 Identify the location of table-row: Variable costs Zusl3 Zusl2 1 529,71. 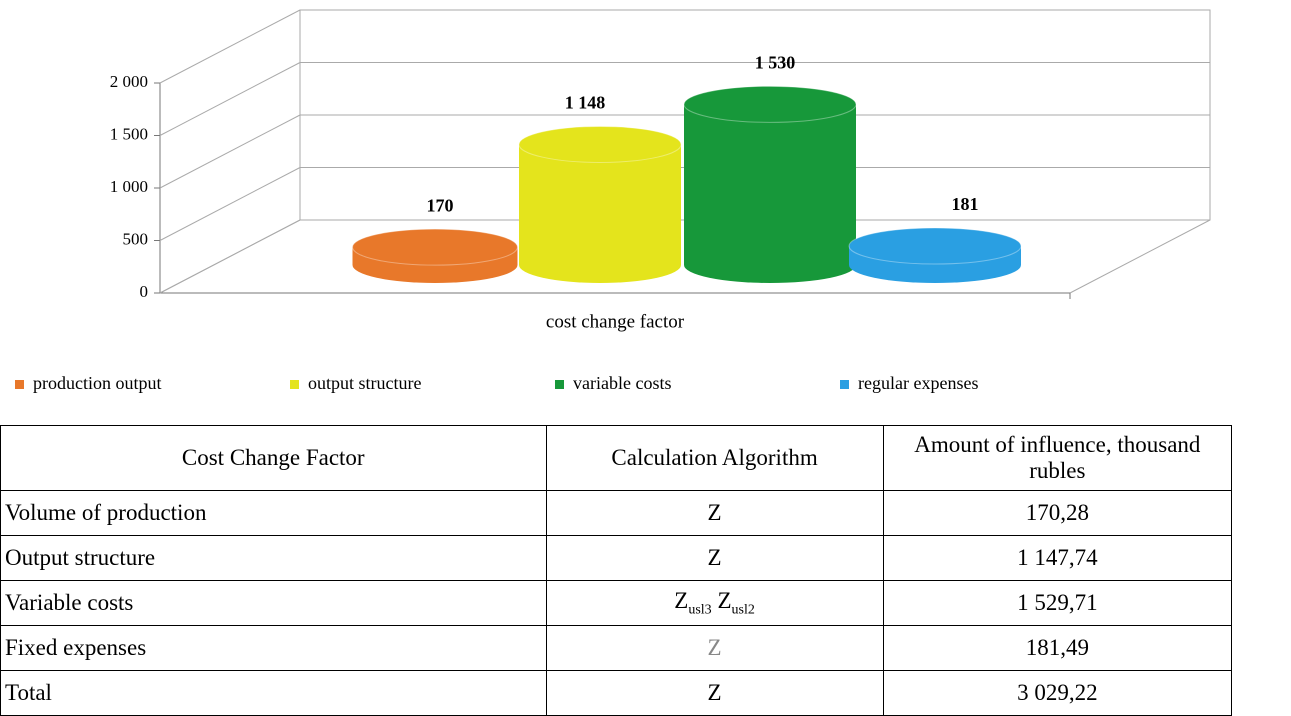
(616, 603).